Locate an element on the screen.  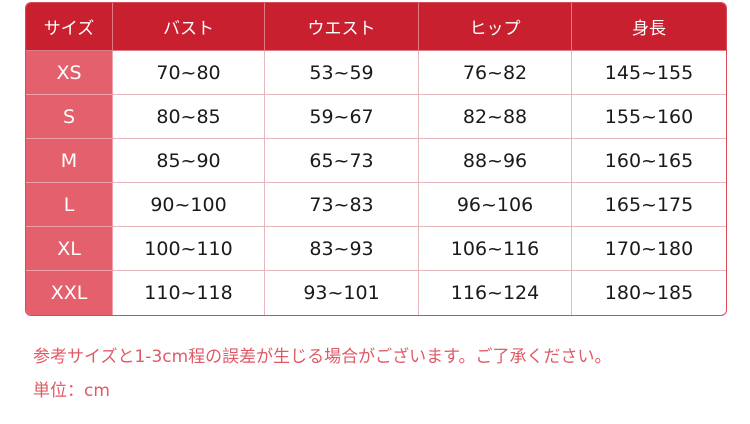
measurement-cell: 70~80 is located at coordinates (189, 73).